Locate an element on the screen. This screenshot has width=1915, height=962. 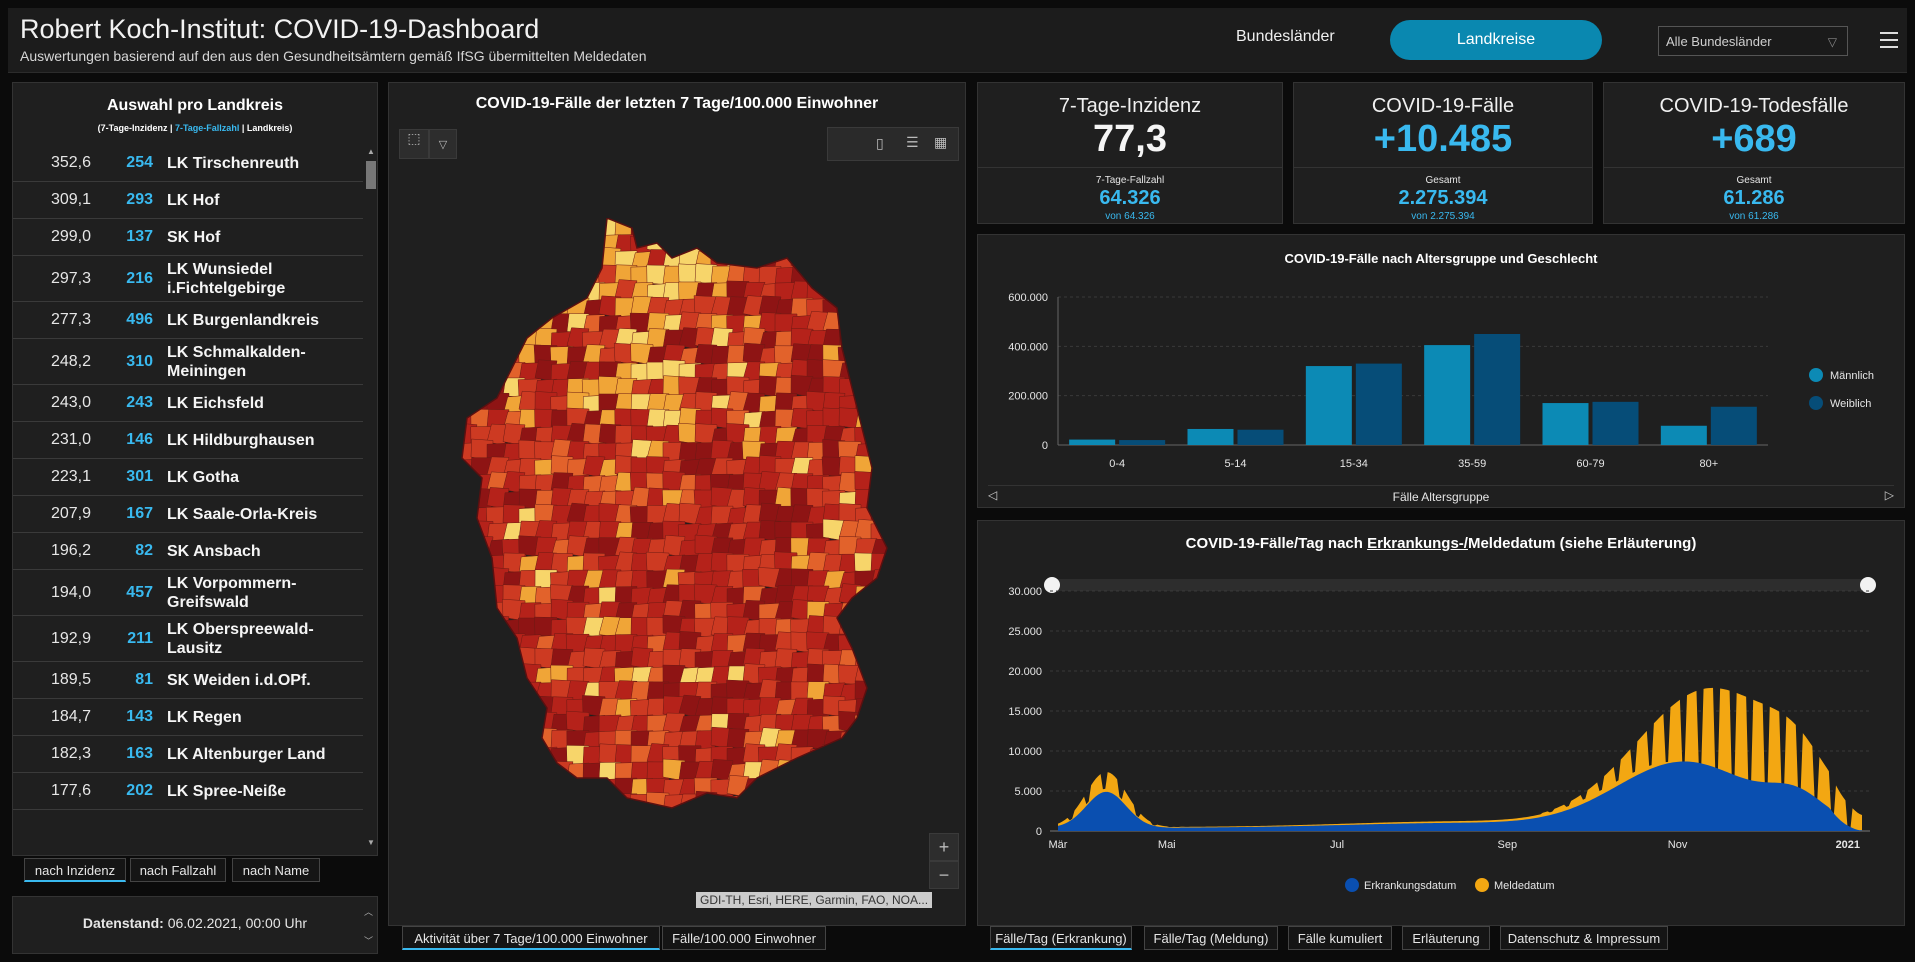
list-item: 309,1 293 LK Hof is located at coordinates (188, 200).